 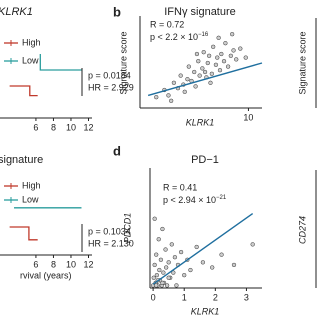 I want to click on panel-label: d, so click(x=117, y=150).